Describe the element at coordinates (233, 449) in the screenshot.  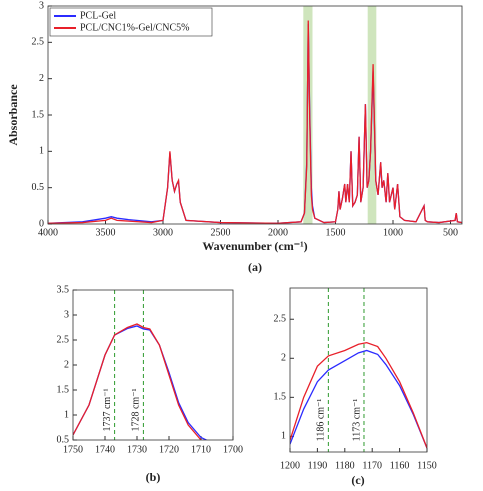
I see `x-tick-label: 1700` at that location.